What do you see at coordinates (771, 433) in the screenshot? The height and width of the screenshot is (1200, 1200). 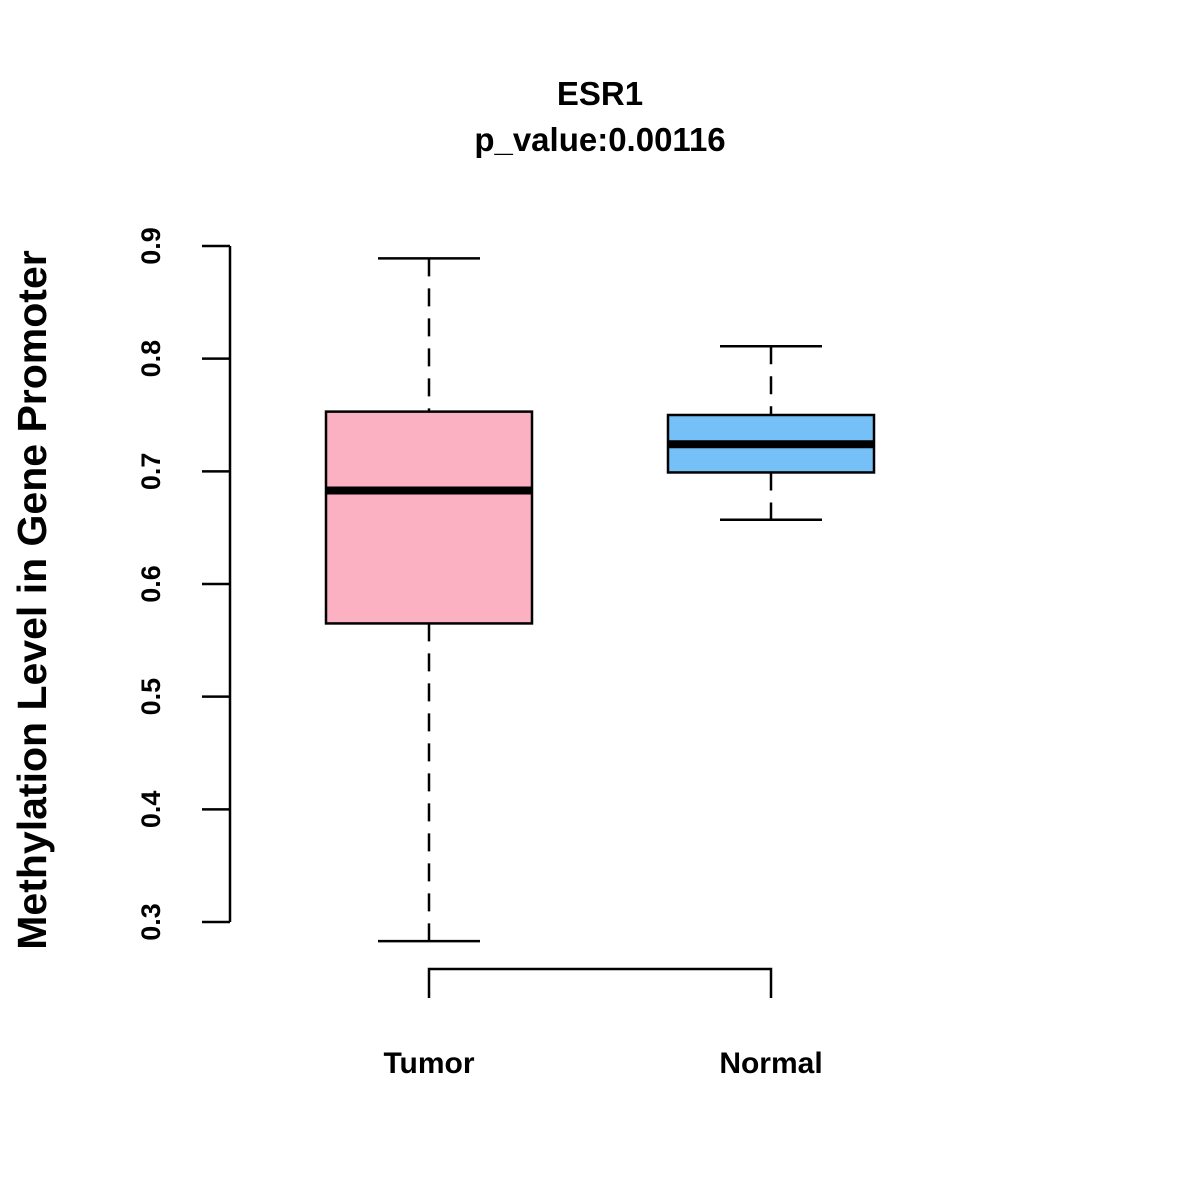 I see `box-normal` at bounding box center [771, 433].